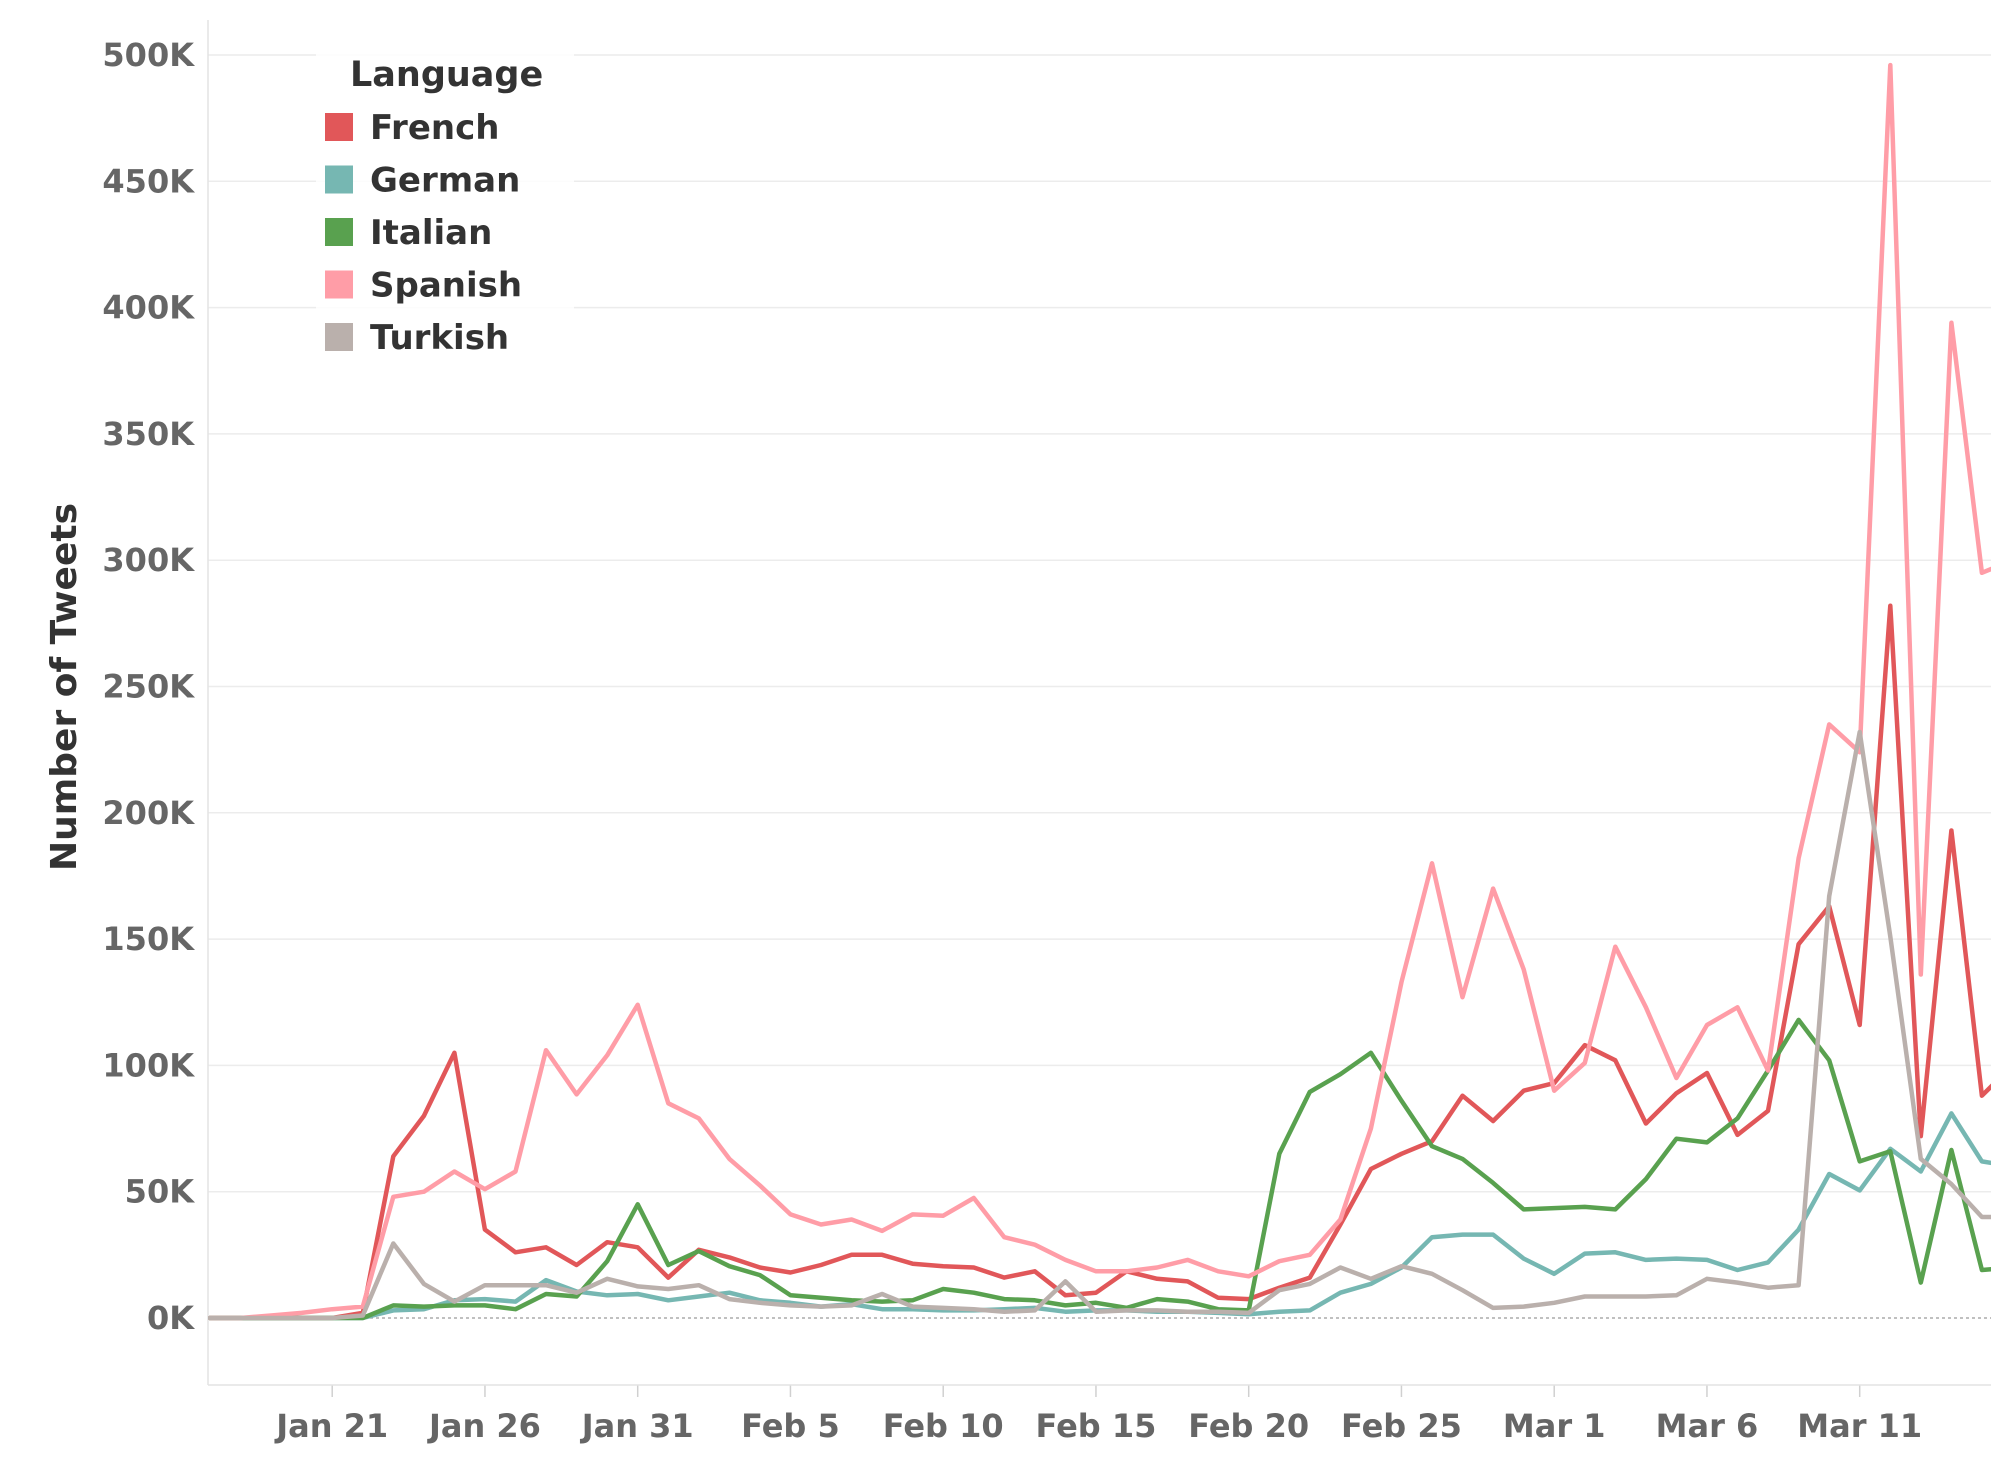  I want to click on y-tick-label: 0K, so click(171, 1318).